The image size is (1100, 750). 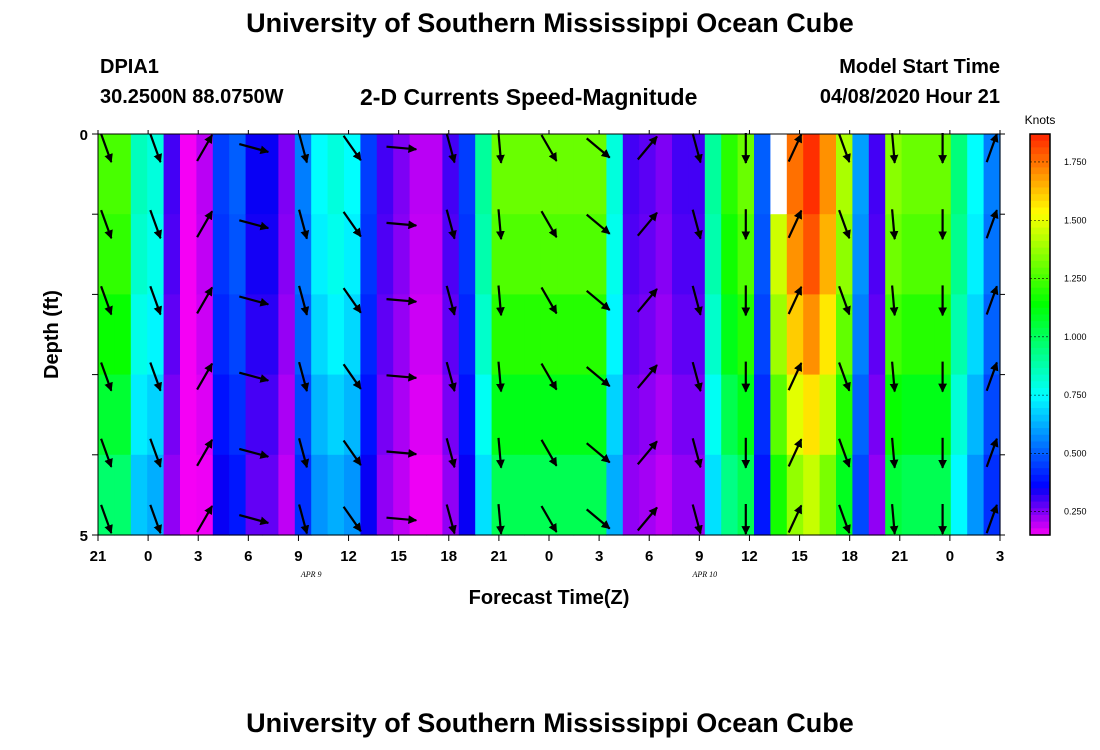 What do you see at coordinates (448, 556) in the screenshot?
I see `x-tick-label: 18` at bounding box center [448, 556].